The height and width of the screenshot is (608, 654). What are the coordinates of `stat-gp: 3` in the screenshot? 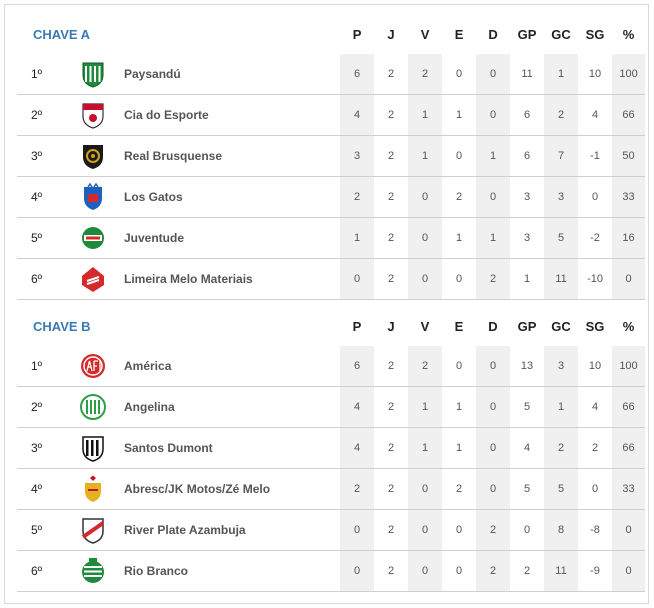 It's located at (527, 197).